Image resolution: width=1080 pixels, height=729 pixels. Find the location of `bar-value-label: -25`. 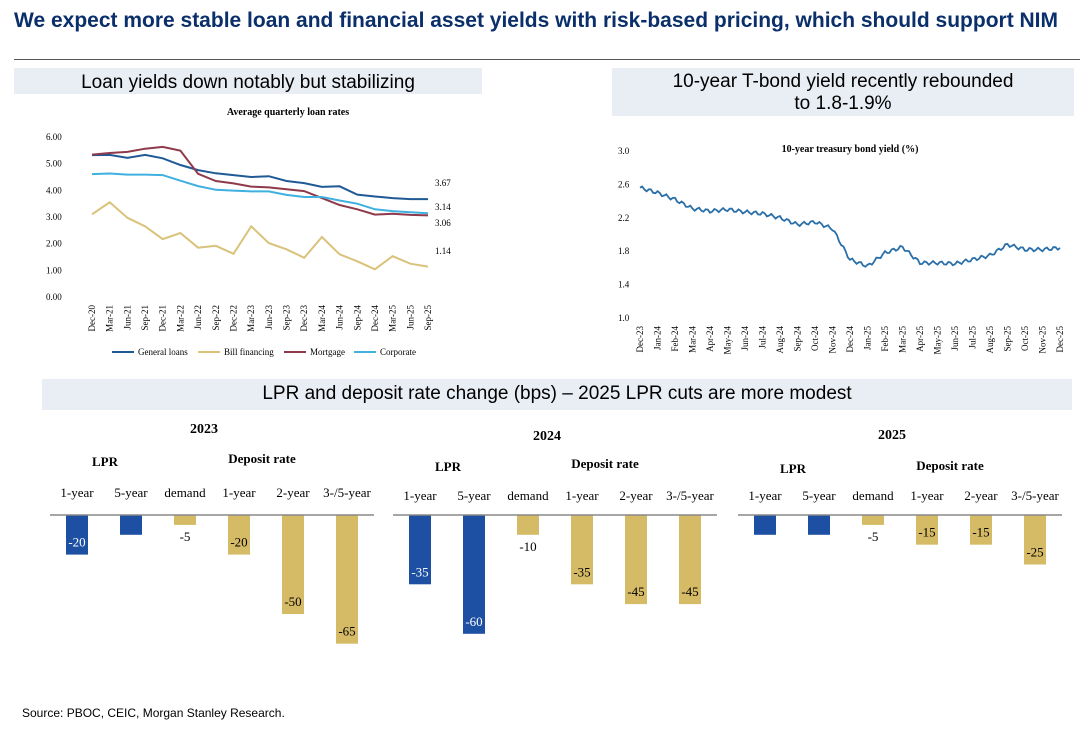

bar-value-label: -25 is located at coordinates (1034, 552).